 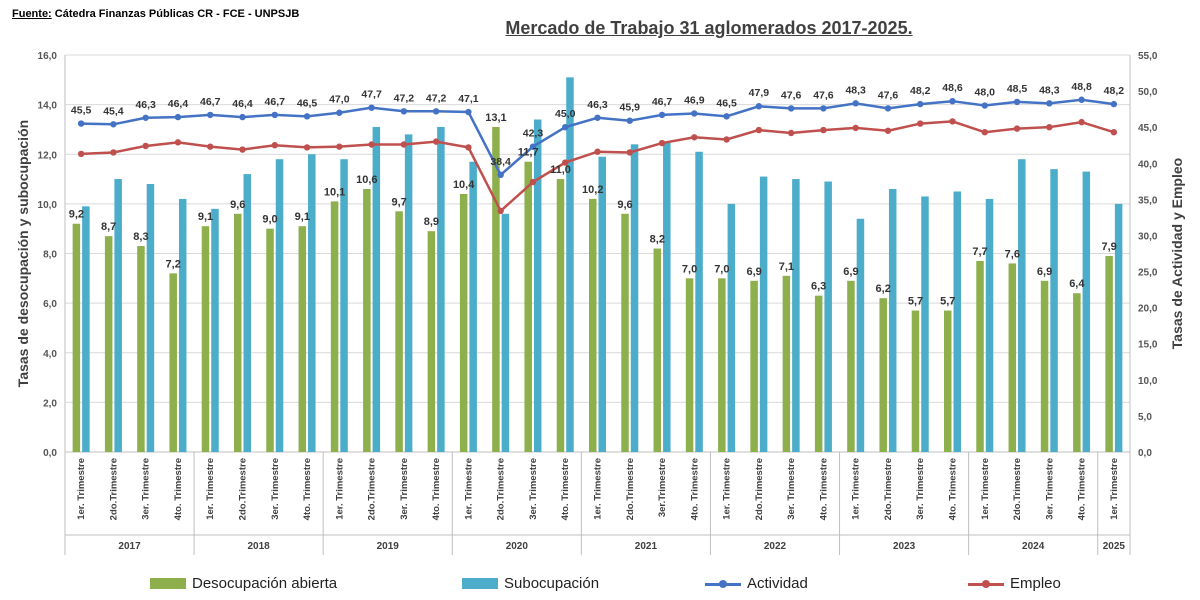 What do you see at coordinates (205, 217) in the screenshot?
I see `data-label-desocupacion: 9,1` at bounding box center [205, 217].